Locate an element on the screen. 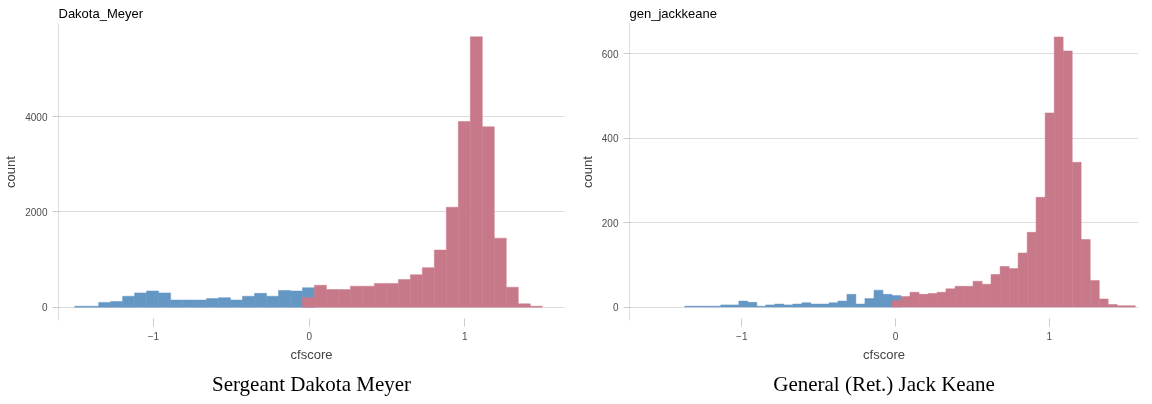 This screenshot has width=1152, height=404. y-tick-label: 200 is located at coordinates (610, 223).